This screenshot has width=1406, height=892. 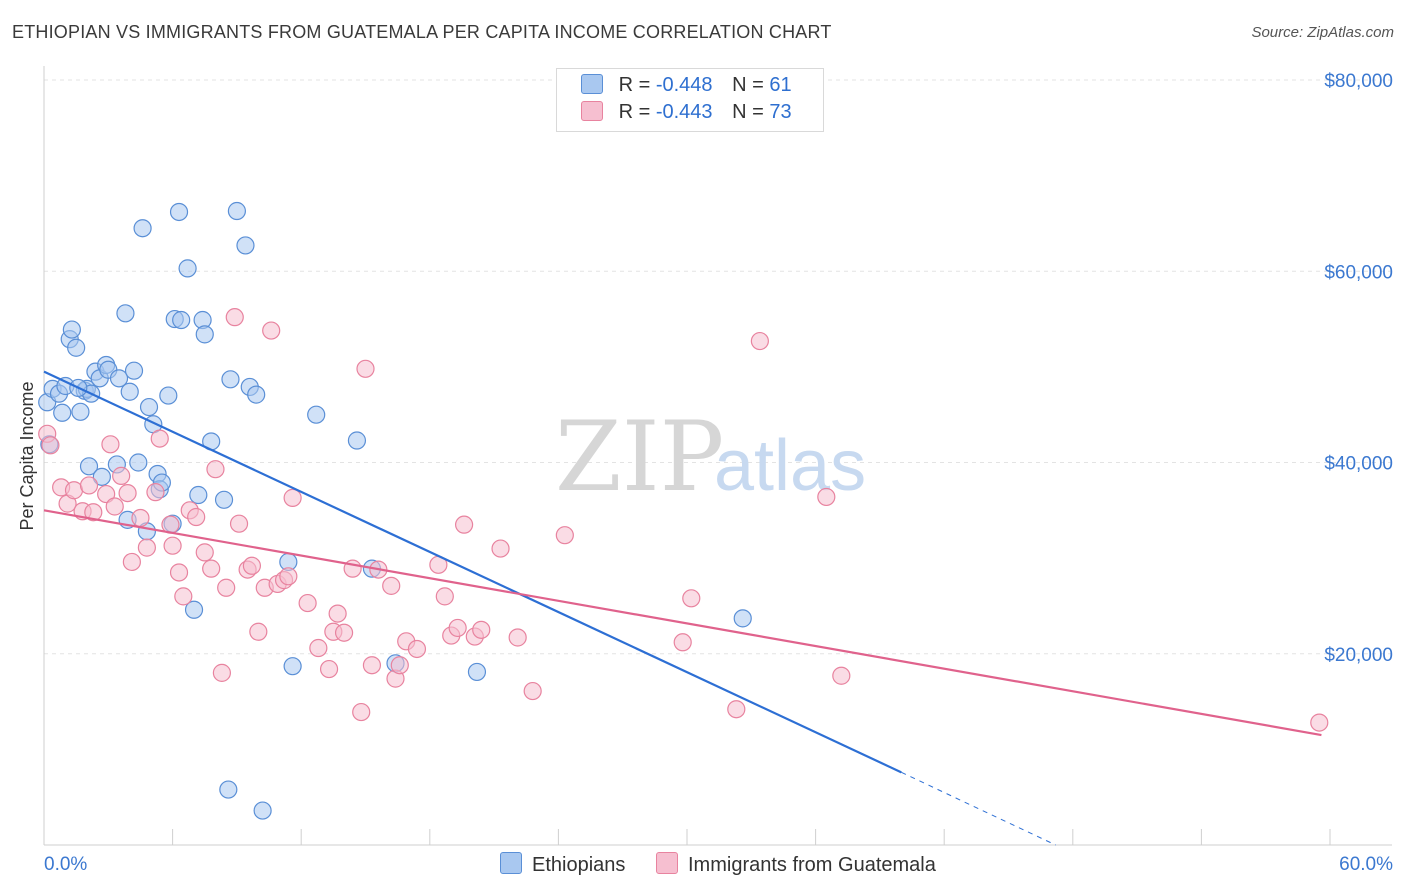 I want to click on bottom-legend-label: Ethiopians, so click(x=579, y=865).